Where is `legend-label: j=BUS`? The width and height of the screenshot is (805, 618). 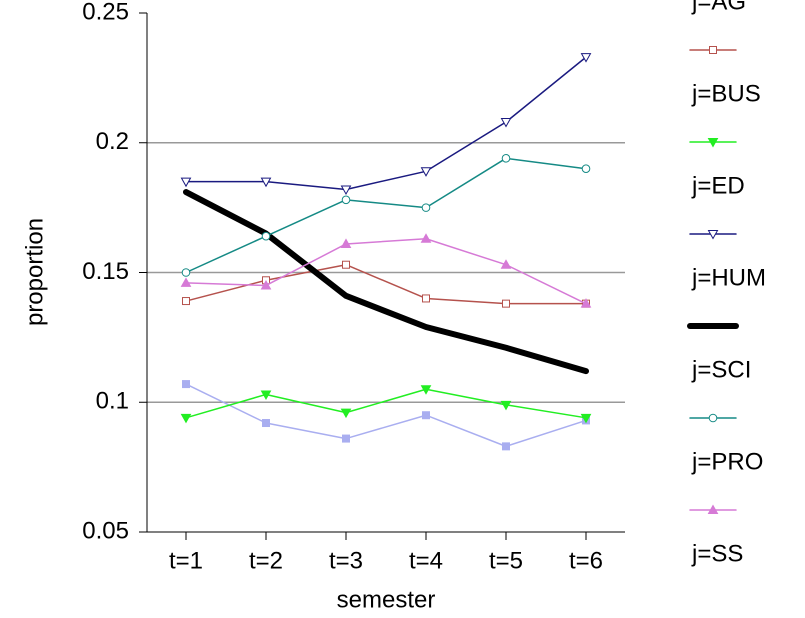 legend-label: j=BUS is located at coordinates (726, 93).